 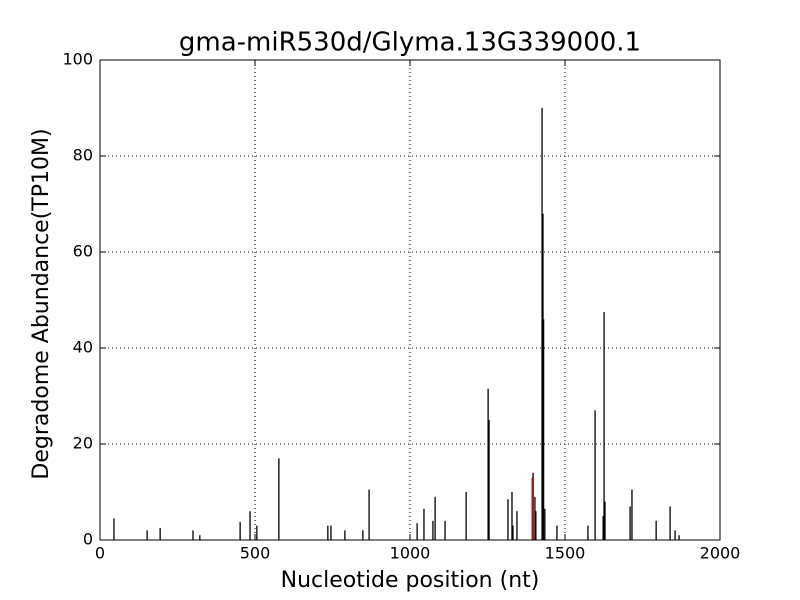 I want to click on y-tick-label: 0, so click(x=88, y=539).